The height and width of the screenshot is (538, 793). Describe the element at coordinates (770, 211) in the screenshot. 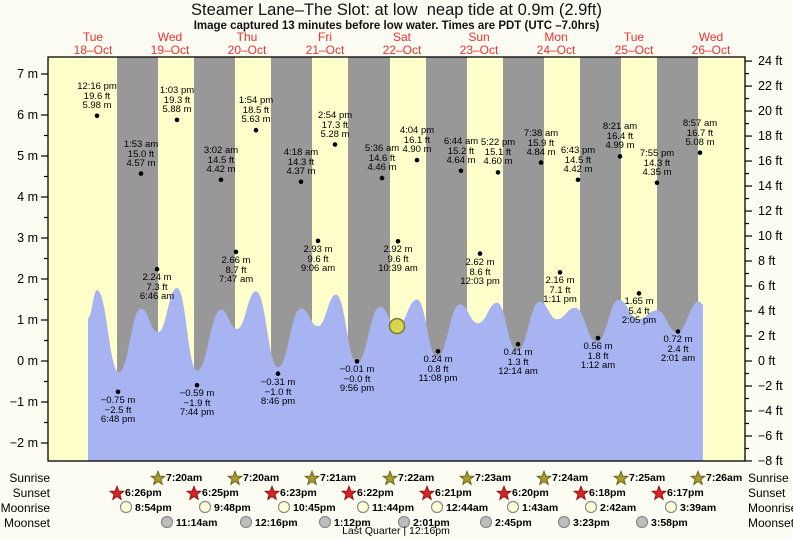

I see `feet-tick-label: 12 ft` at that location.